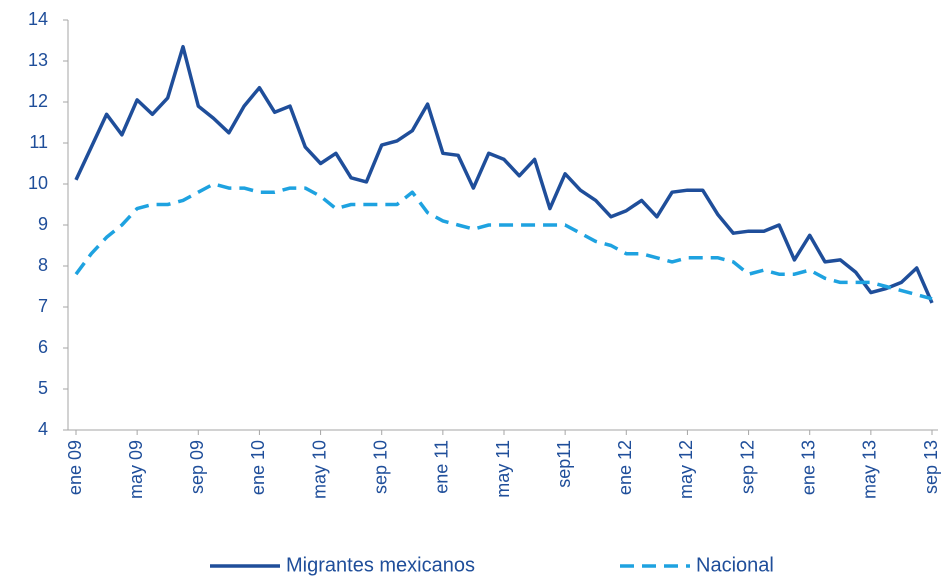 This screenshot has width=945, height=580. I want to click on x-tick-label: may 12, so click(686, 469).